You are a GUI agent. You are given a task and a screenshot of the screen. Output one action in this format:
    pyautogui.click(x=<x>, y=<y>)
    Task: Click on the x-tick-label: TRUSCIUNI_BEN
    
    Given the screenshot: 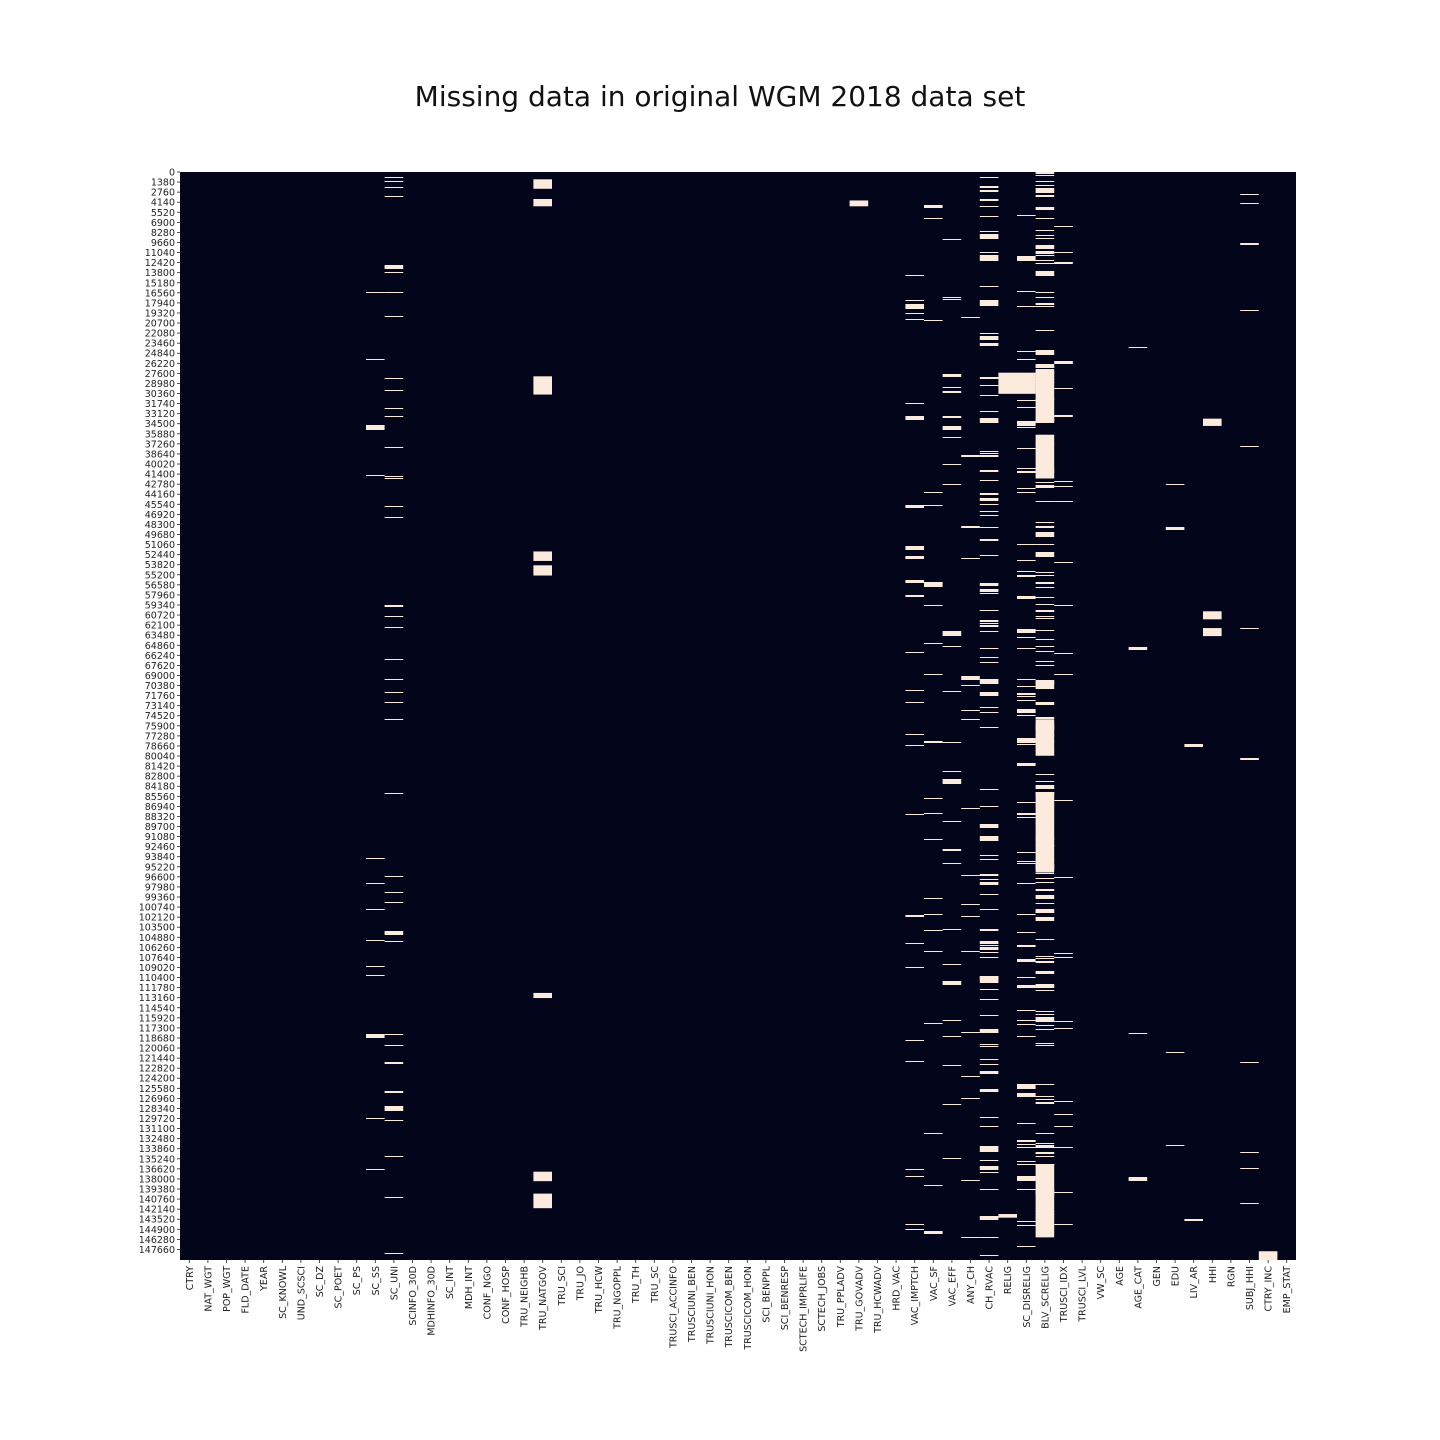 What is the action you would take?
    pyautogui.click(x=692, y=1304)
    